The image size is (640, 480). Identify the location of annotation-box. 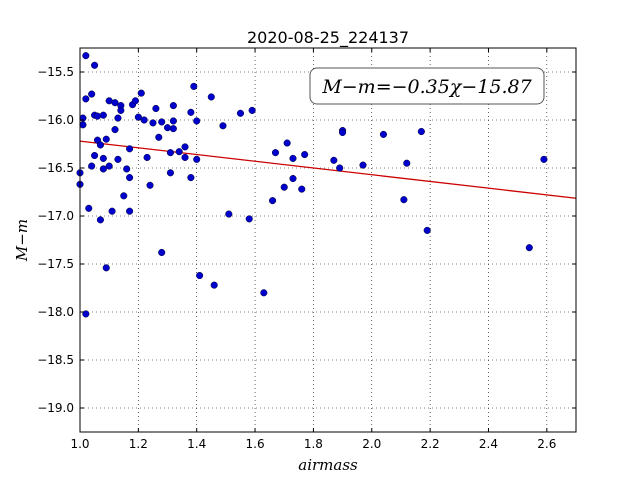
(427, 86).